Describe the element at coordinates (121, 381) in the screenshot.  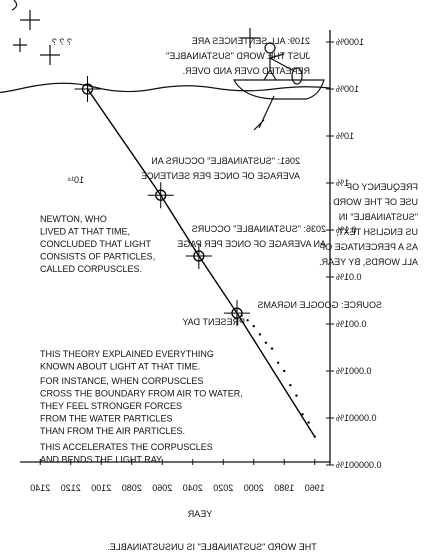
I see `overlay-text: FOR INSTANCE, WHEN CORPUSCLES` at that location.